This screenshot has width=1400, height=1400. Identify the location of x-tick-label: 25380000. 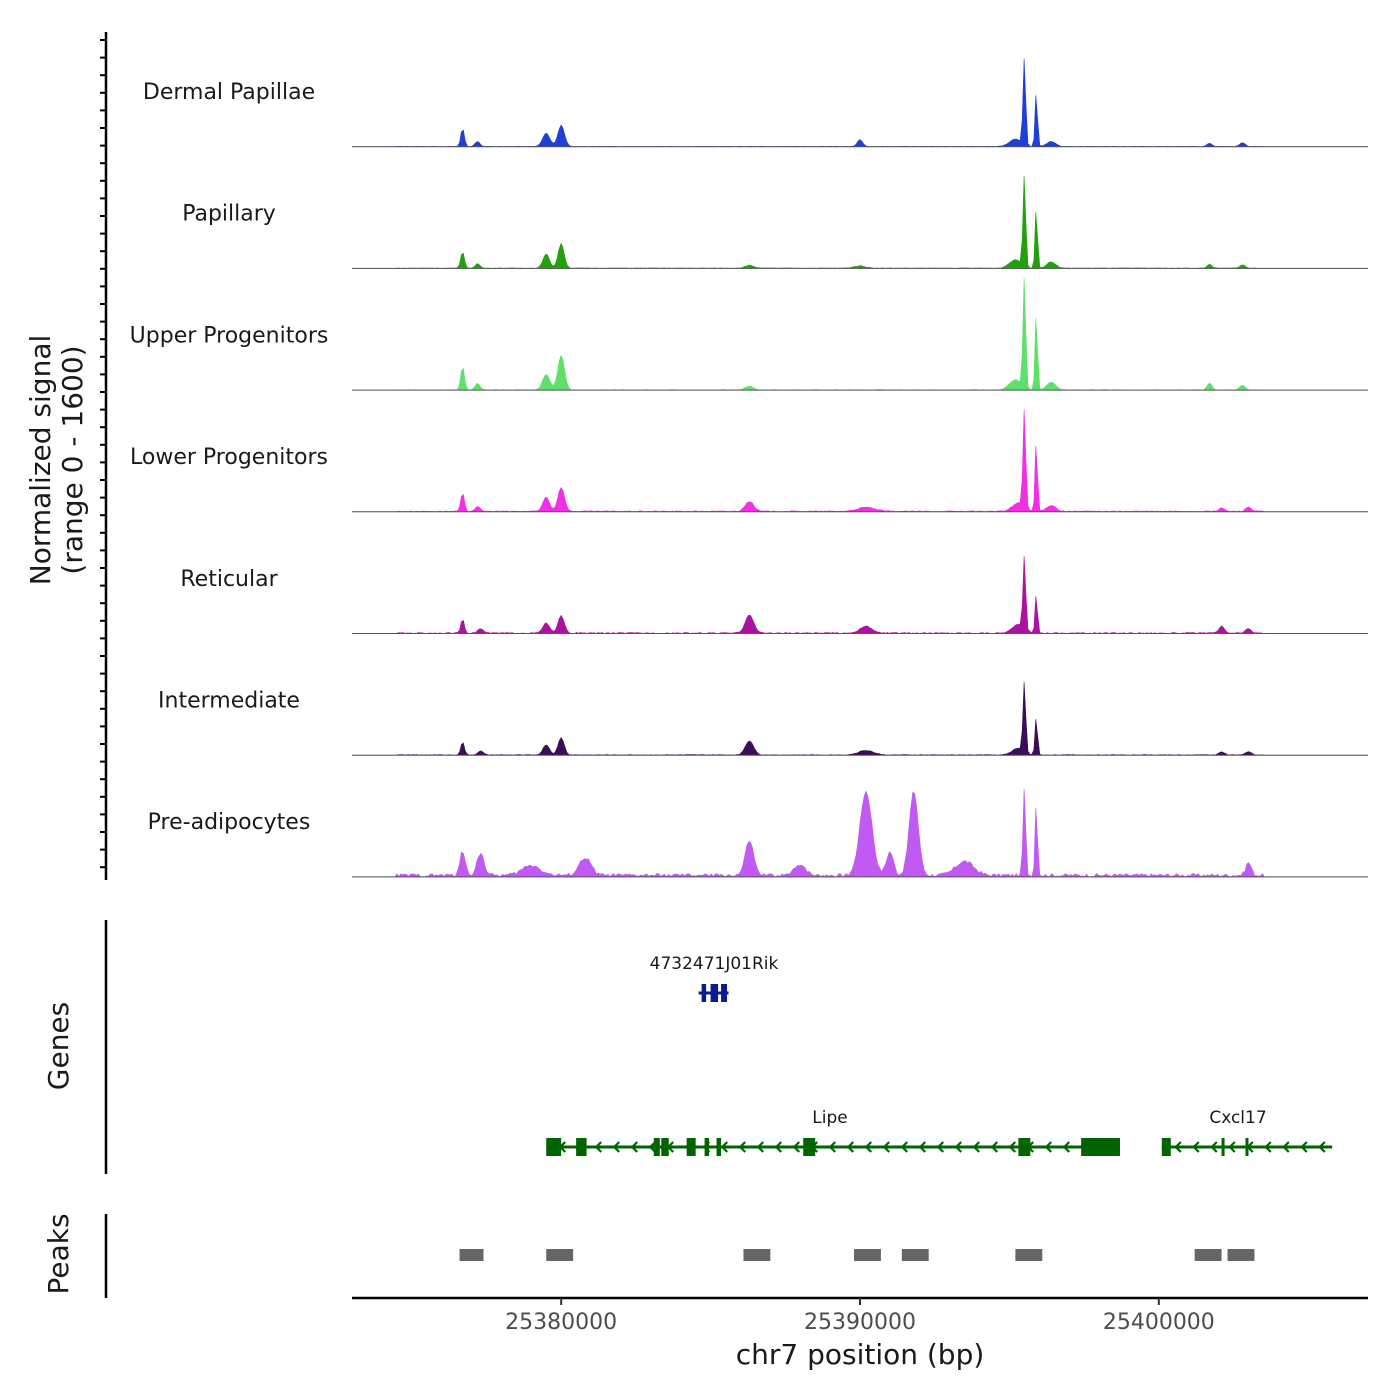
(561, 1322).